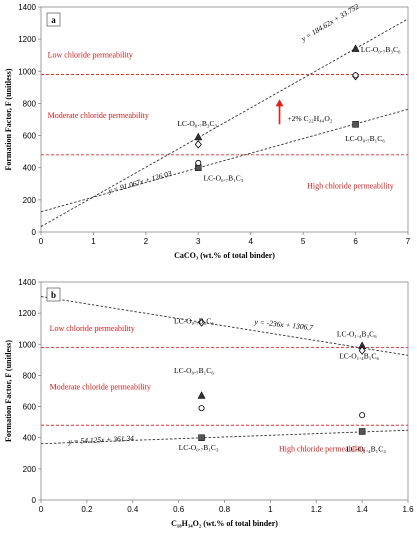  What do you see at coordinates (363, 509) in the screenshot?
I see `x-tick-label: 1.4` at bounding box center [363, 509].